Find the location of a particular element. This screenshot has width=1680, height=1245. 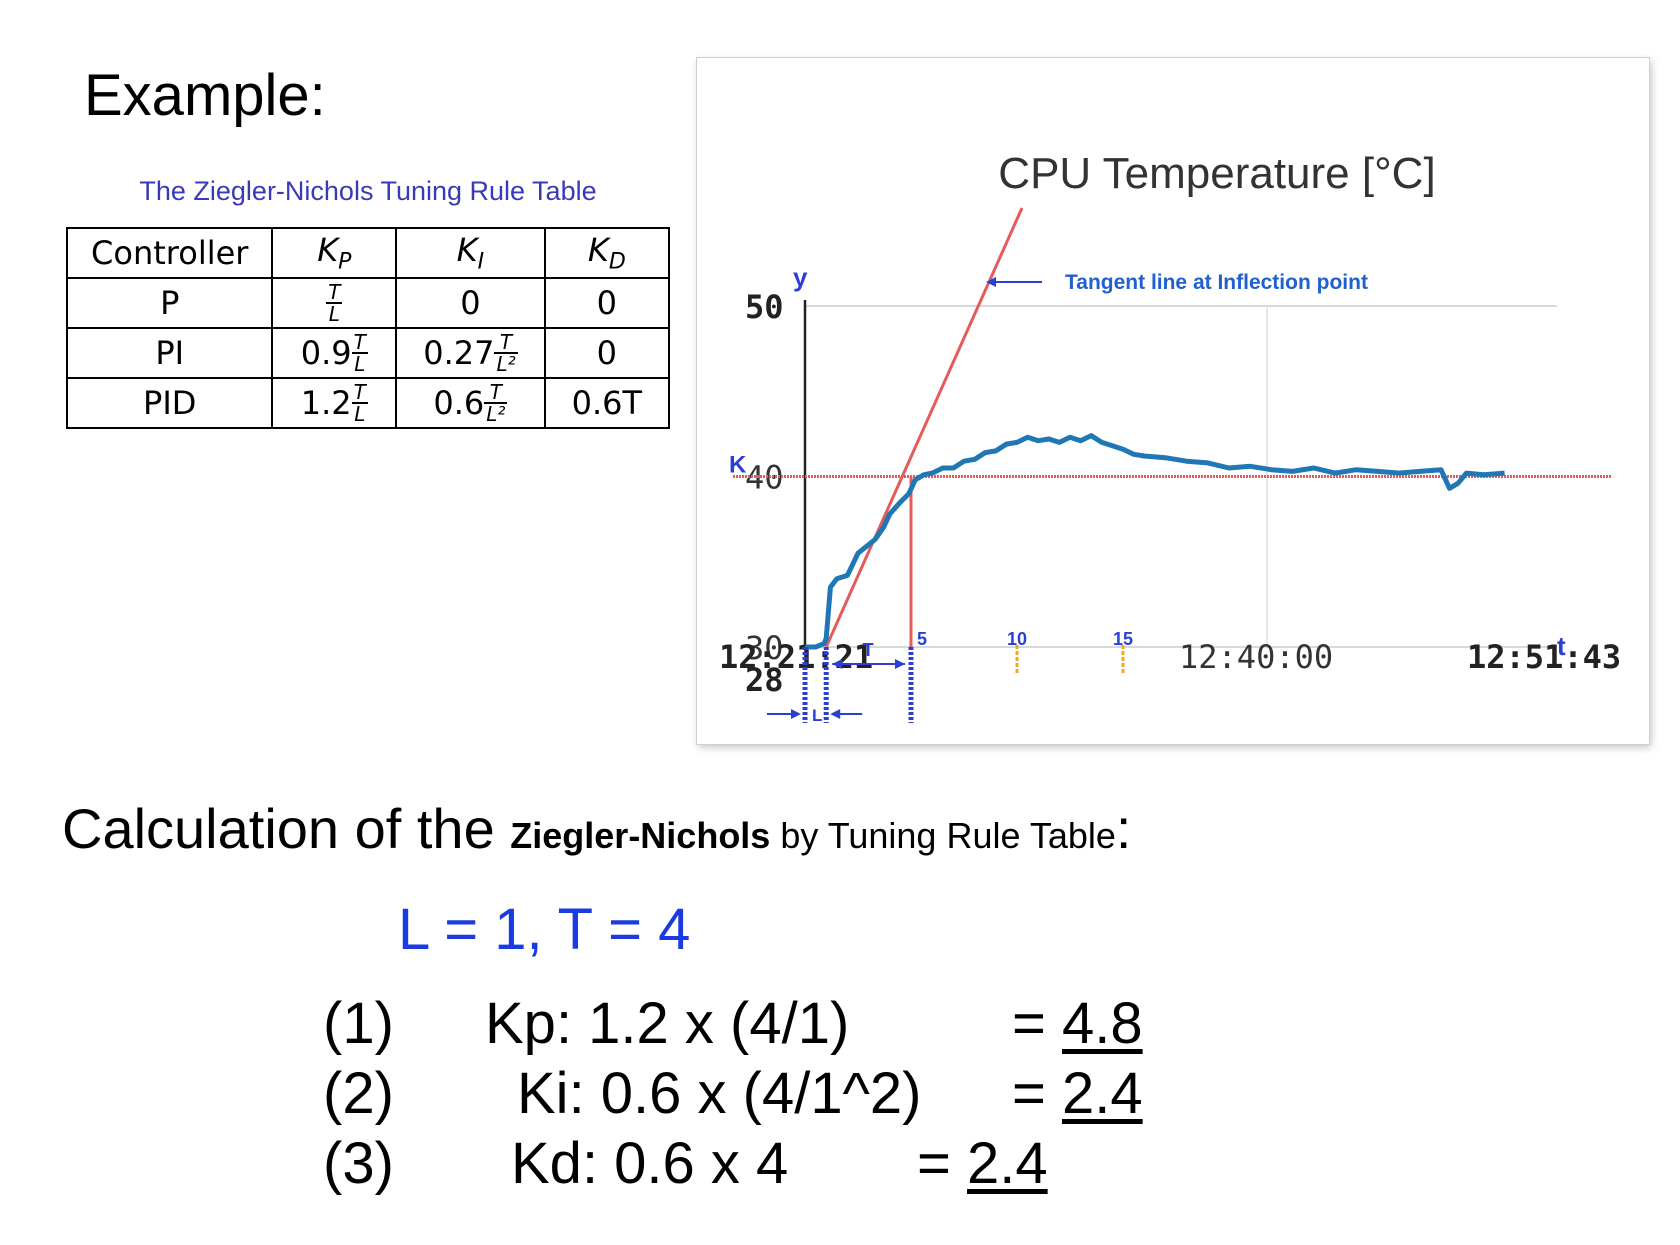

table-row: PID 1.2 T L 0.6 T L² 0.6T is located at coordinates (368, 403).